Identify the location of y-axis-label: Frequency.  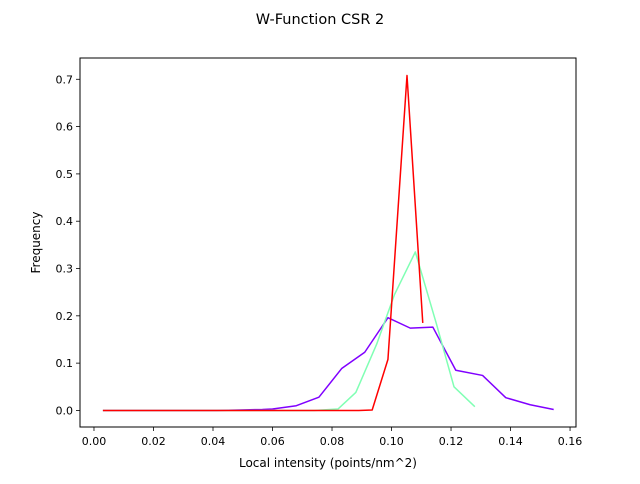
(36, 243).